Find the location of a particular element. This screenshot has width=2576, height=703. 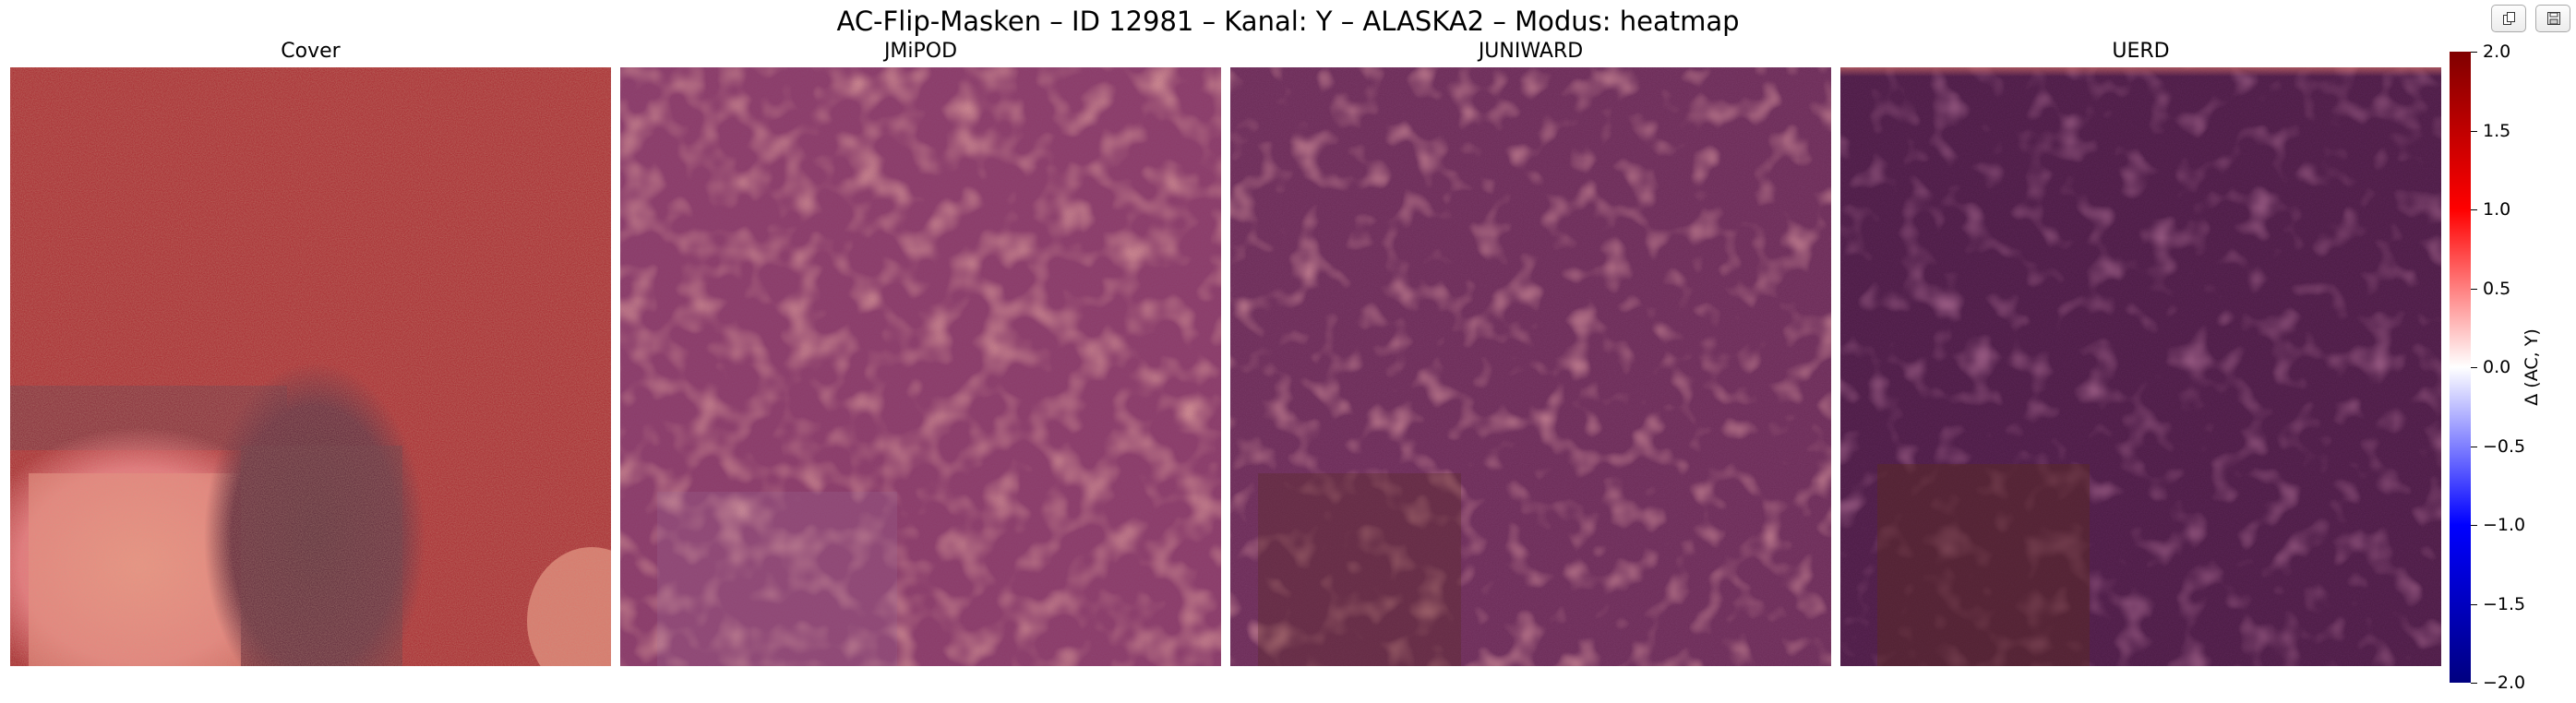

colorbar-tick-label: 0.0 is located at coordinates (2497, 367).